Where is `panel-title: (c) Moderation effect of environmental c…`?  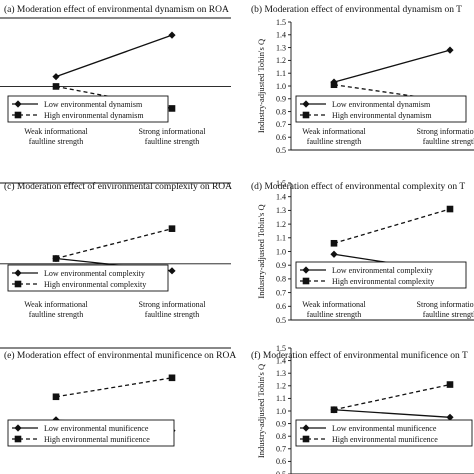 panel-title: (c) Moderation effect of environmental c… is located at coordinates (118, 186).